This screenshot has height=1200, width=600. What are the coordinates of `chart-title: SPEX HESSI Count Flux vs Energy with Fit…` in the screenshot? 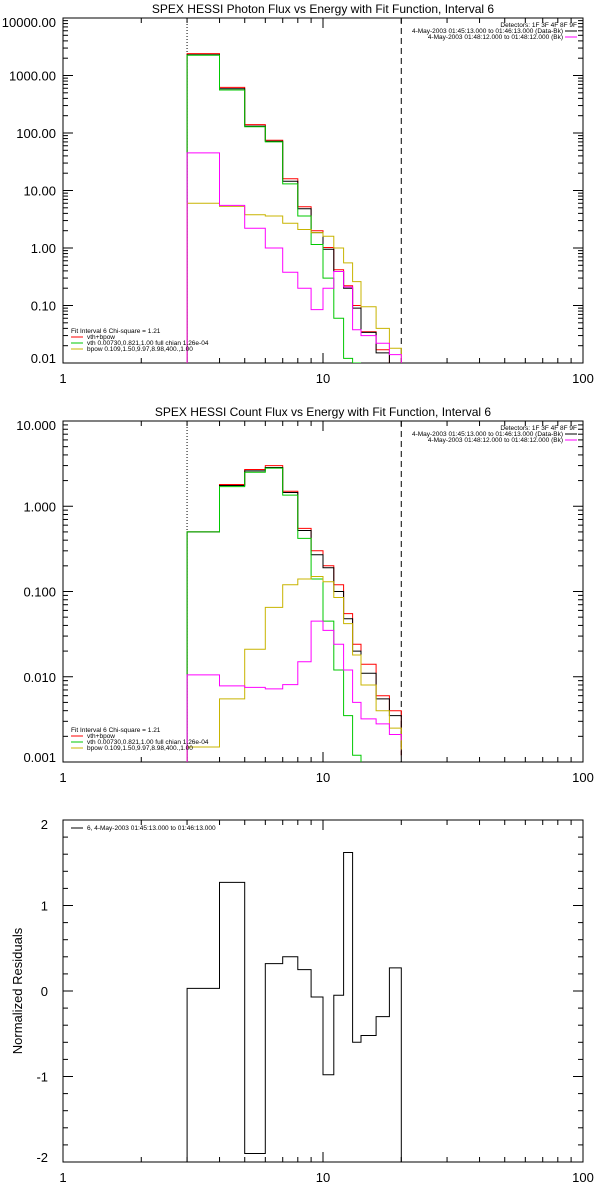 It's located at (323, 412).